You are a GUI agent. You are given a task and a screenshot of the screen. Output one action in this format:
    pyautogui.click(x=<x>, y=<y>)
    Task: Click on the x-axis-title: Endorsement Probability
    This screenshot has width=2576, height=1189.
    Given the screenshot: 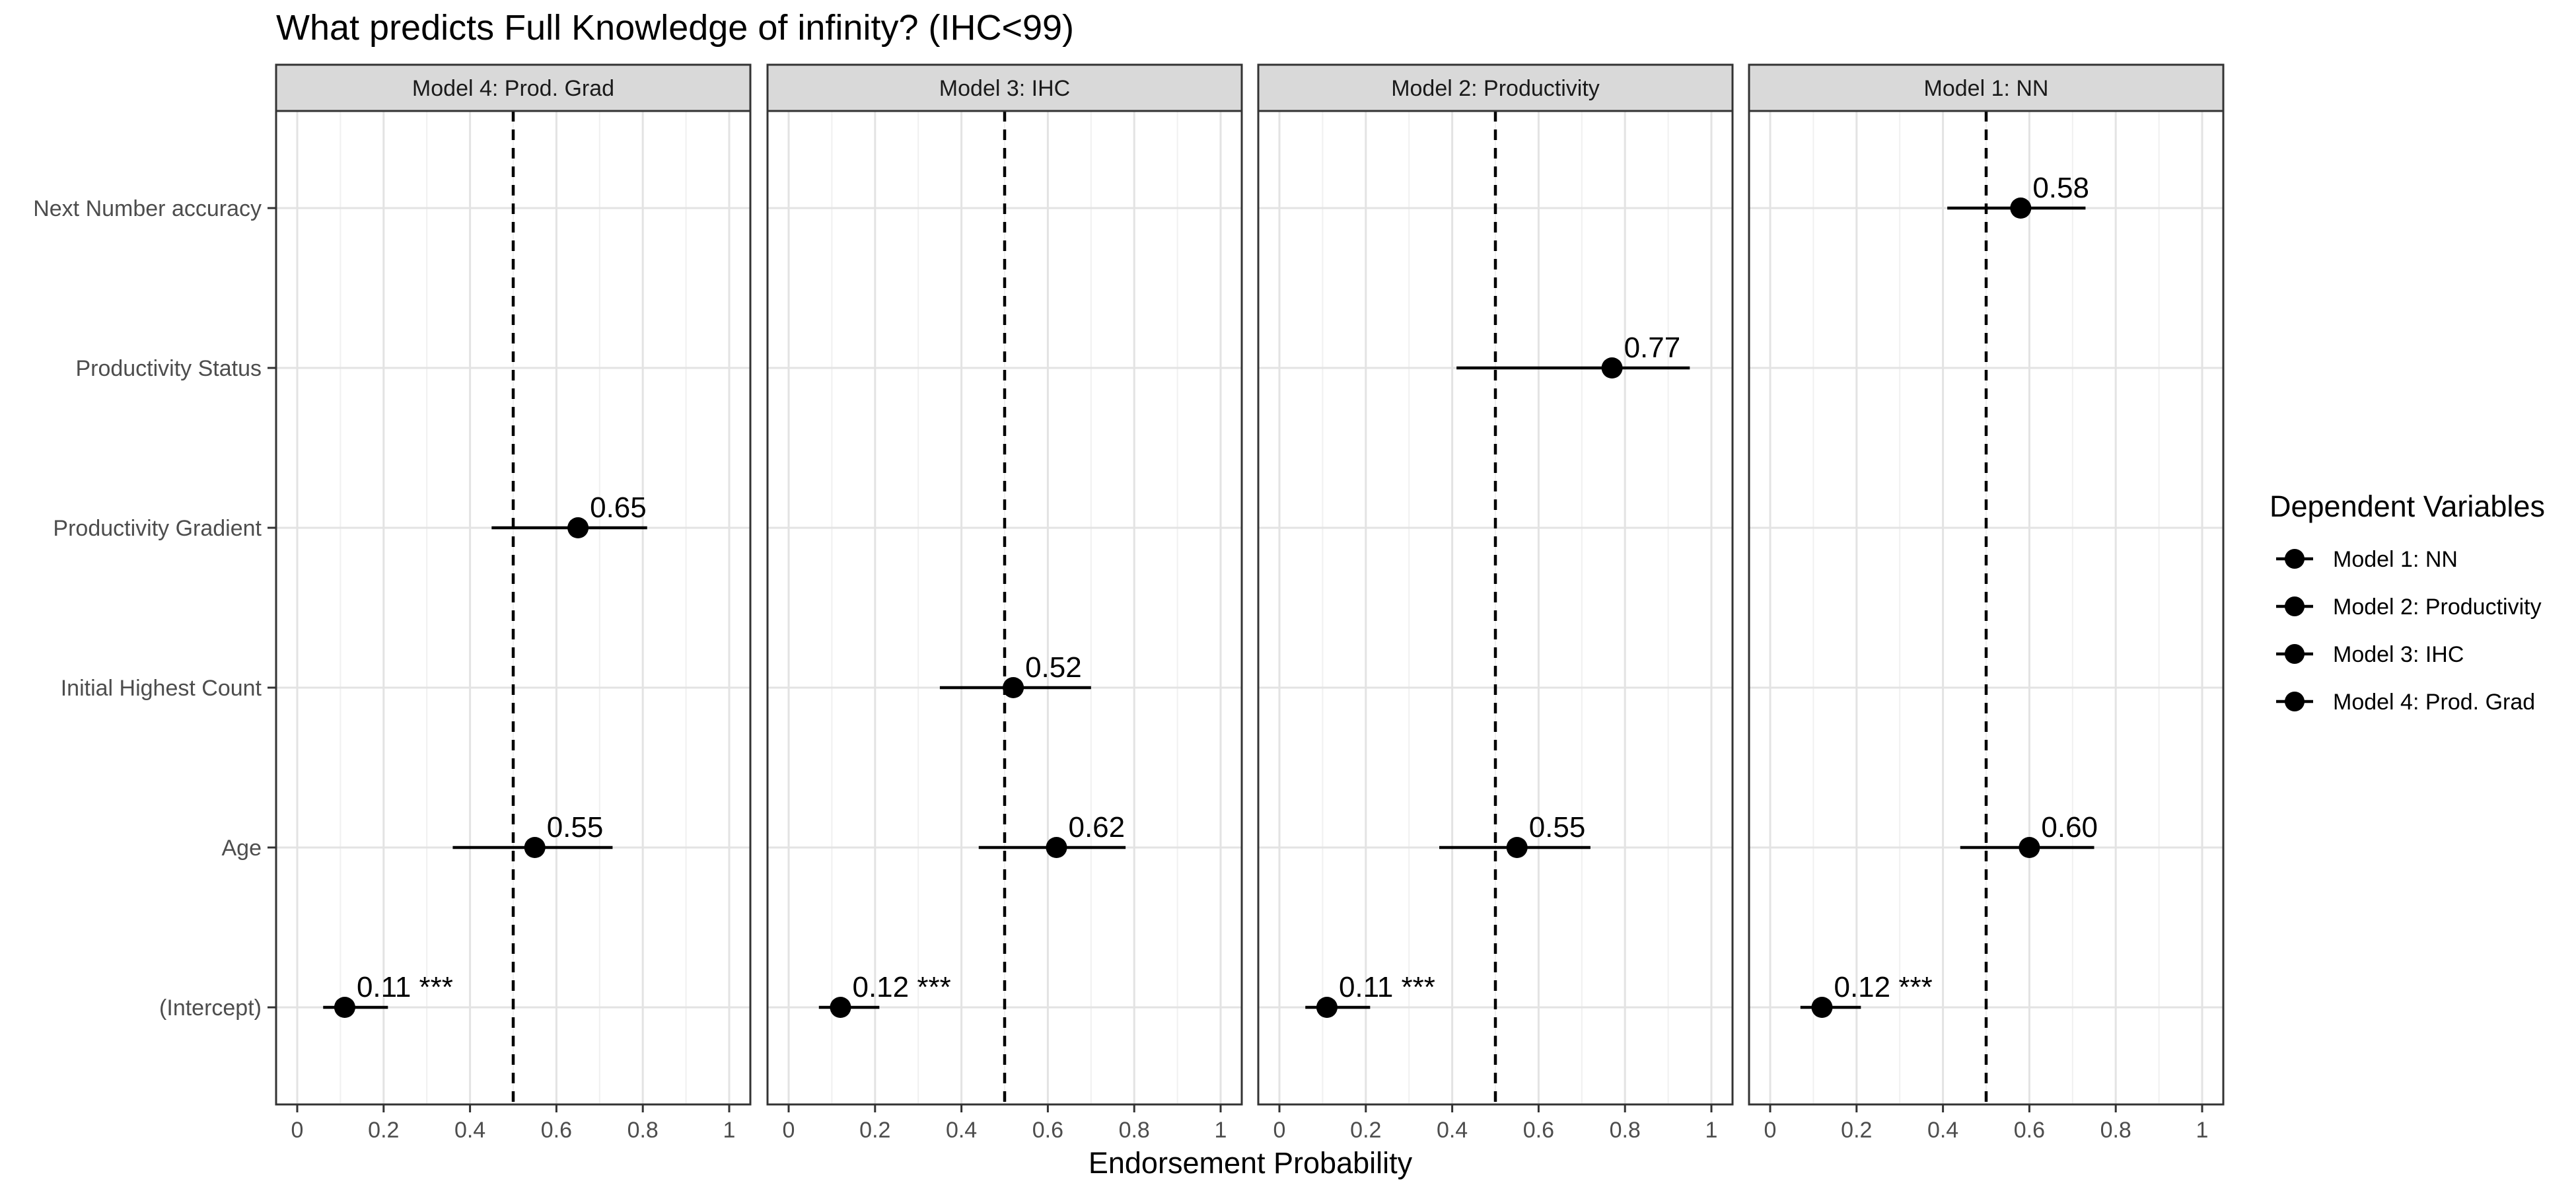 What is the action you would take?
    pyautogui.click(x=1251, y=1163)
    